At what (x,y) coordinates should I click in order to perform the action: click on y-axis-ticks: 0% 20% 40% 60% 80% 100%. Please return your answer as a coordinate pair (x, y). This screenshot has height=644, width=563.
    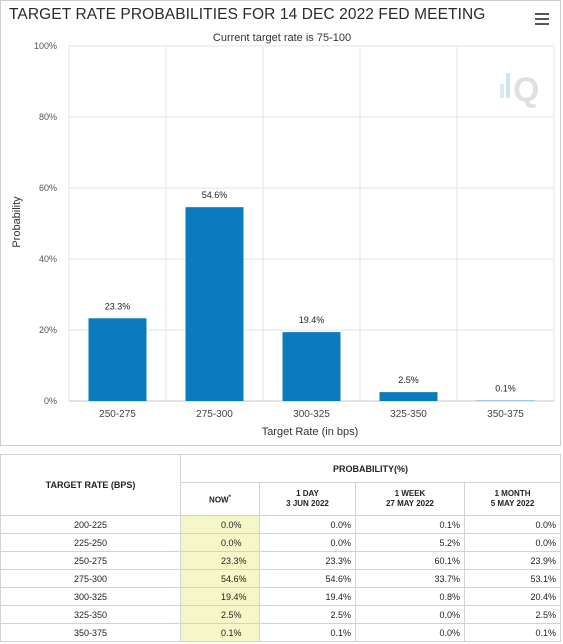
    Looking at the image, I should click on (45, 223).